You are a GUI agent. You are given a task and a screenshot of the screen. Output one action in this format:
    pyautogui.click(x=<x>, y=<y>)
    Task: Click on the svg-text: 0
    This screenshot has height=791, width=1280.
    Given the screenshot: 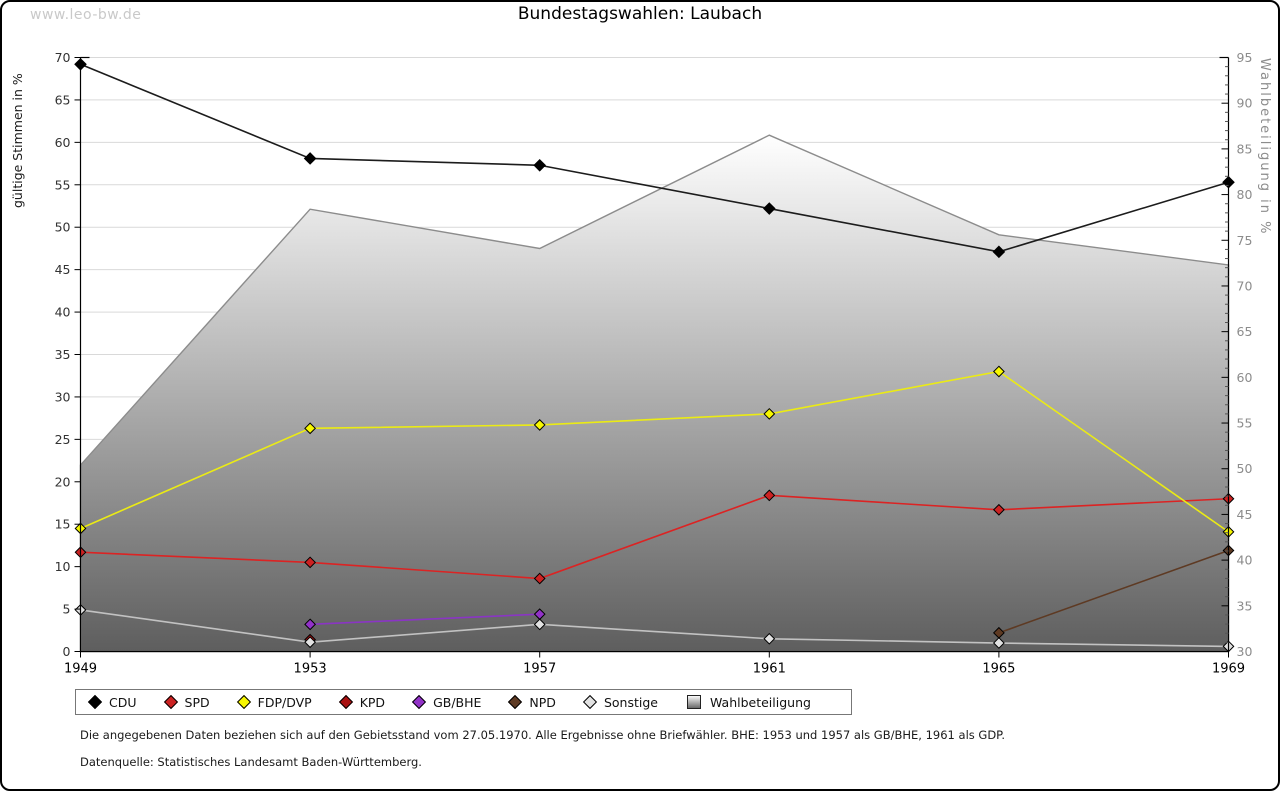 What is the action you would take?
    pyautogui.click(x=67, y=651)
    